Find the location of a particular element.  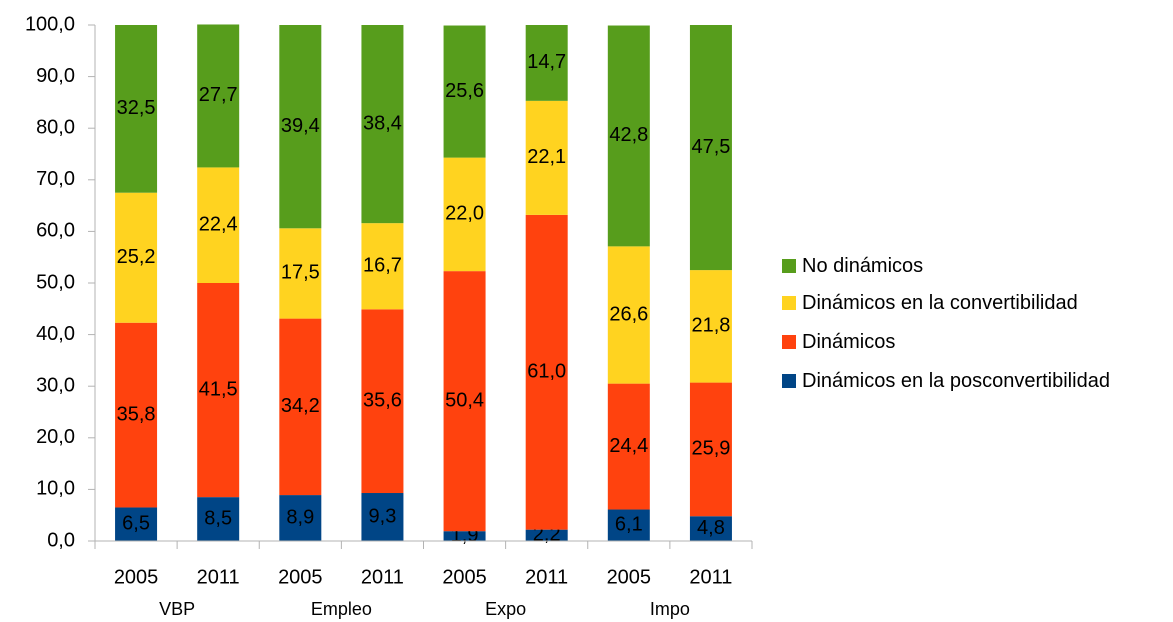

y-tick-label: 60,0 is located at coordinates (55, 231).